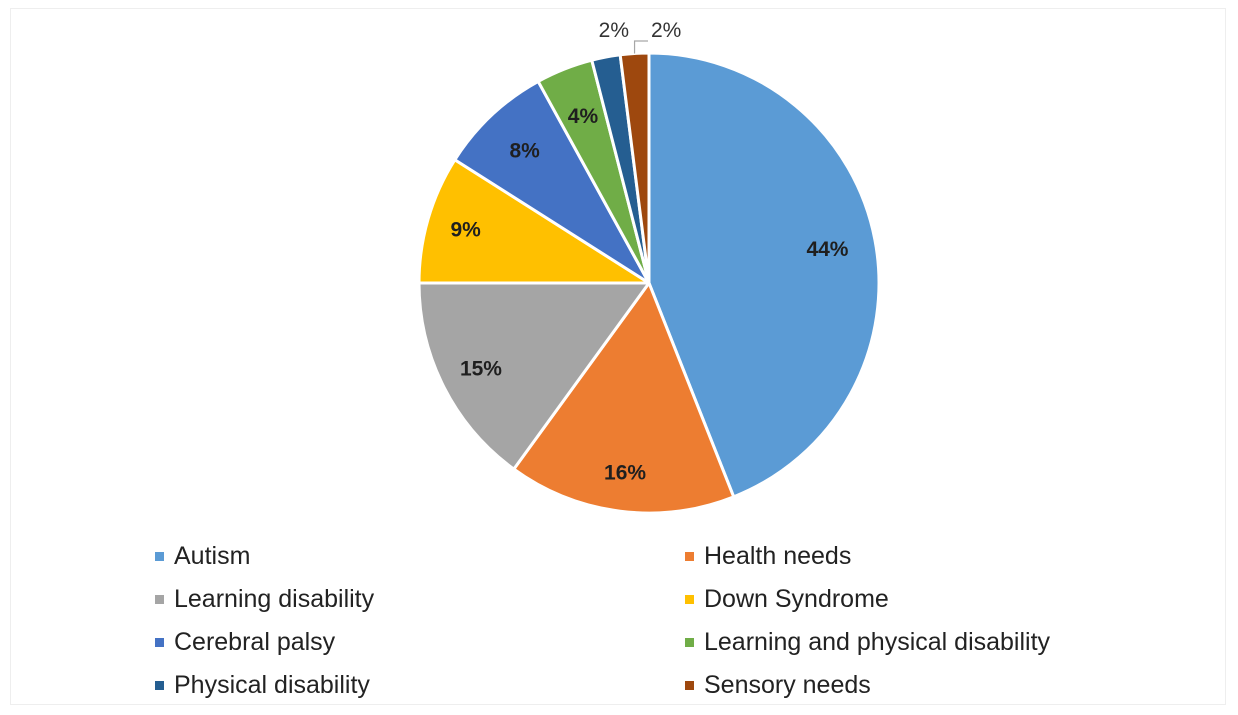 Image resolution: width=1238 pixels, height=715 pixels. I want to click on legend-item-health-needs: Health needs, so click(768, 556).